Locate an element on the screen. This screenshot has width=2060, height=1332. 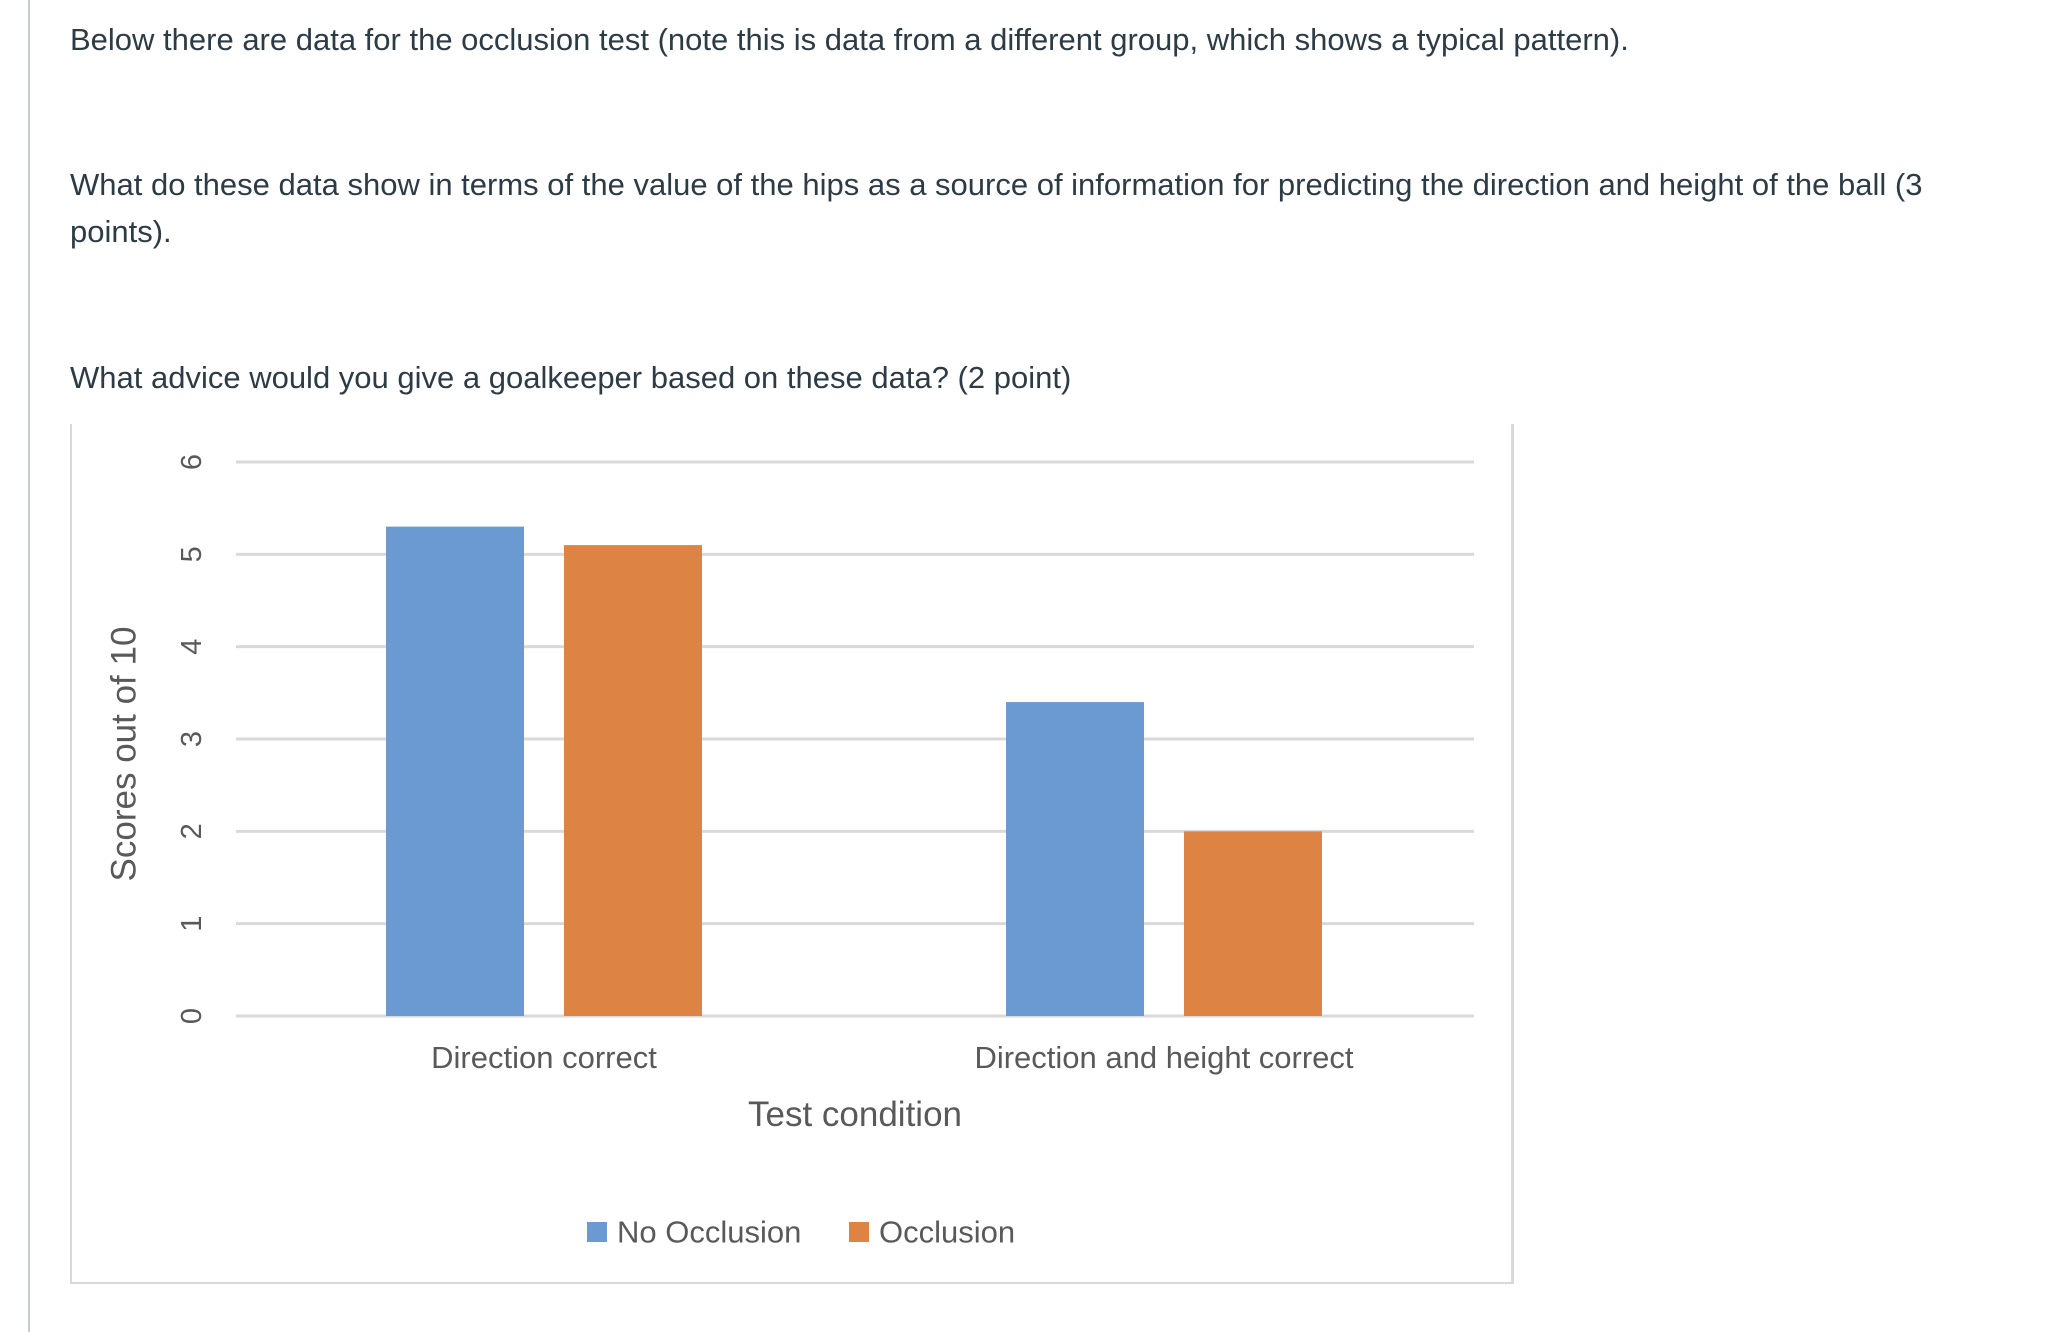
legend-label-2: Occlusion is located at coordinates (947, 1232).